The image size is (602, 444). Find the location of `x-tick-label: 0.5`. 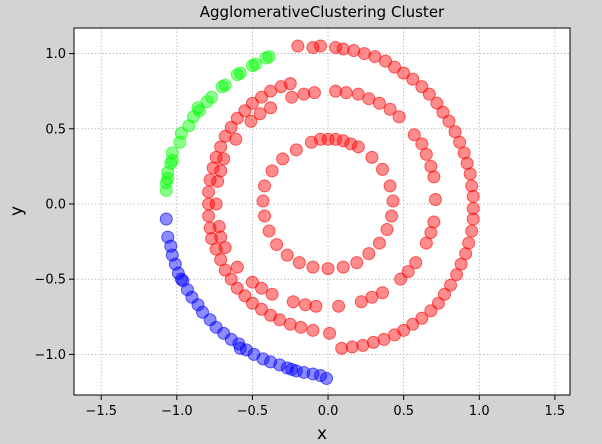

x-tick-label: 0.5 is located at coordinates (403, 411).